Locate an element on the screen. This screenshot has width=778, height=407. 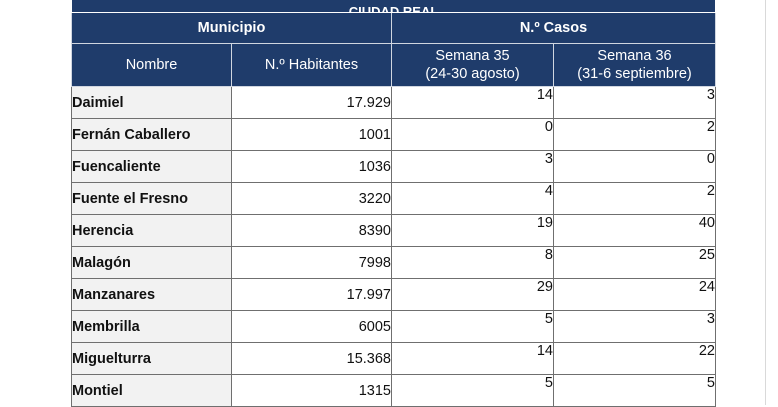
habitantes-cell: 17.929 is located at coordinates (311, 102).